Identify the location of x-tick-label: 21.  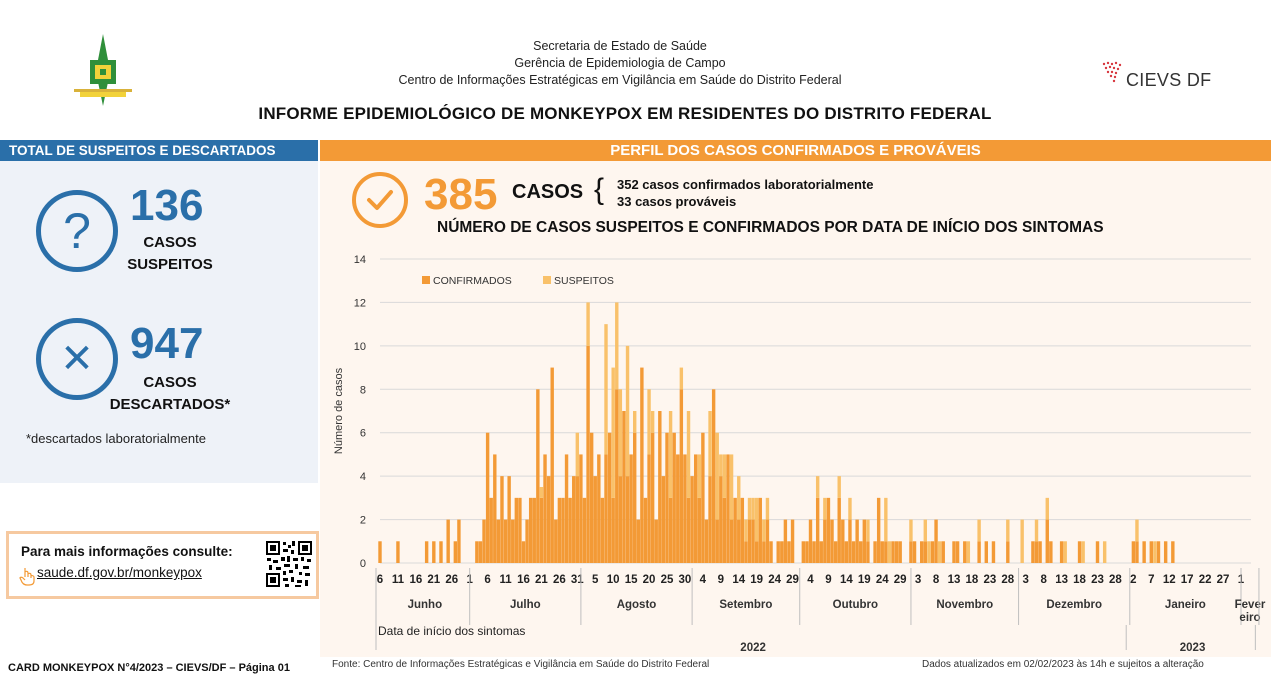
(541, 580).